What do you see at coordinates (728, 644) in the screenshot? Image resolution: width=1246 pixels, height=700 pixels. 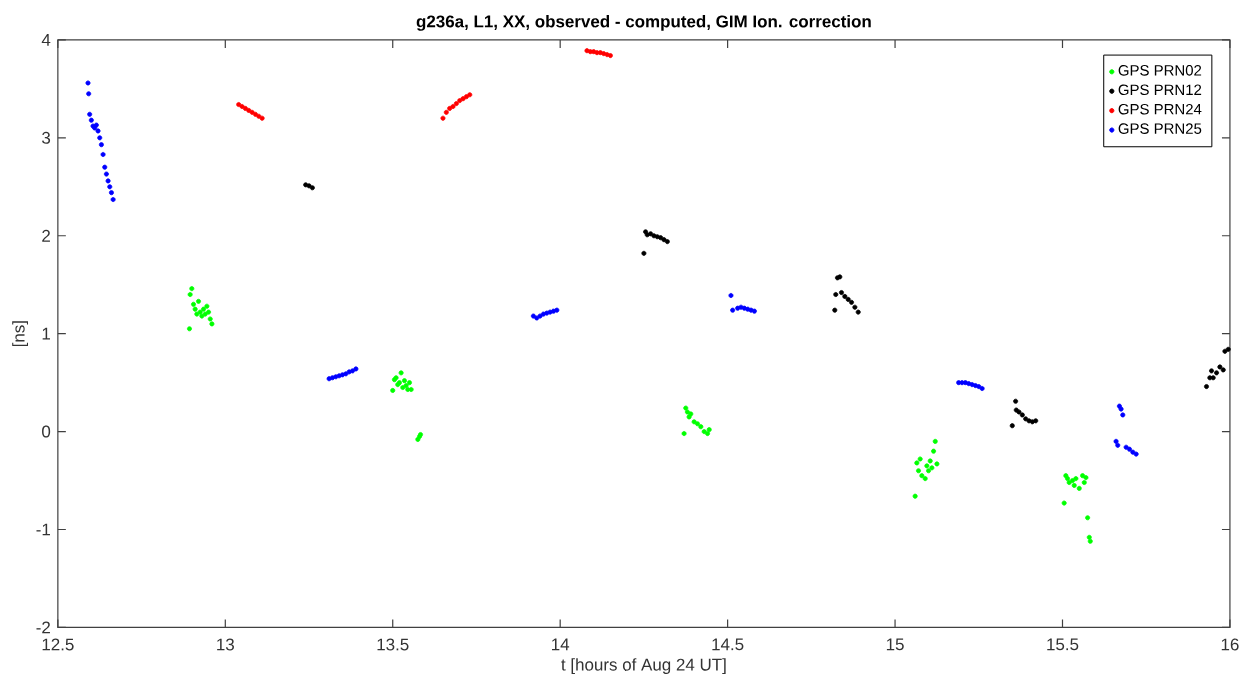 I see `x-tick-label: 14.5` at bounding box center [728, 644].